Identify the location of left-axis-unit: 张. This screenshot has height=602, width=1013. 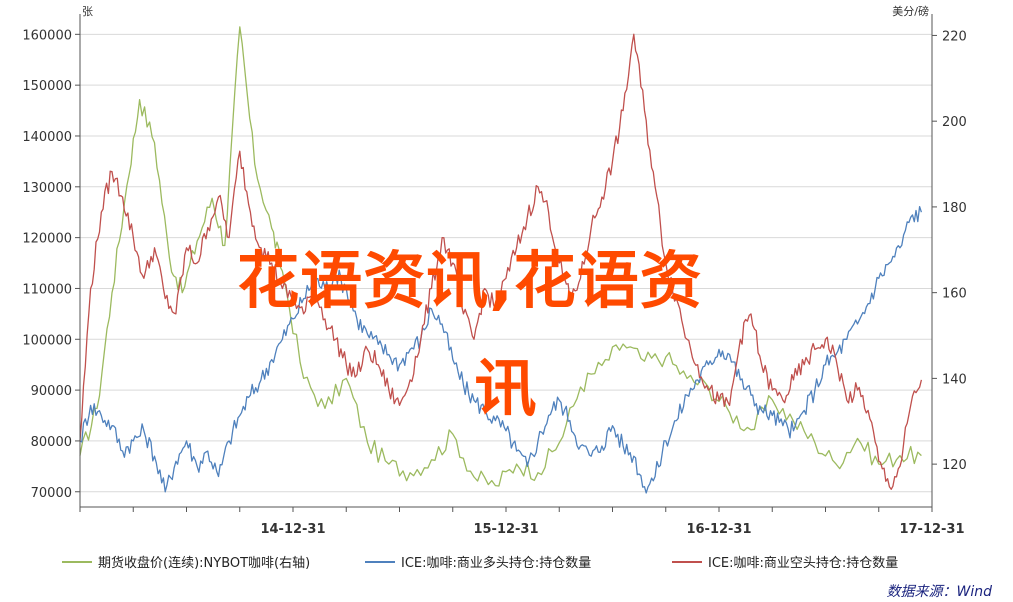
(87, 11).